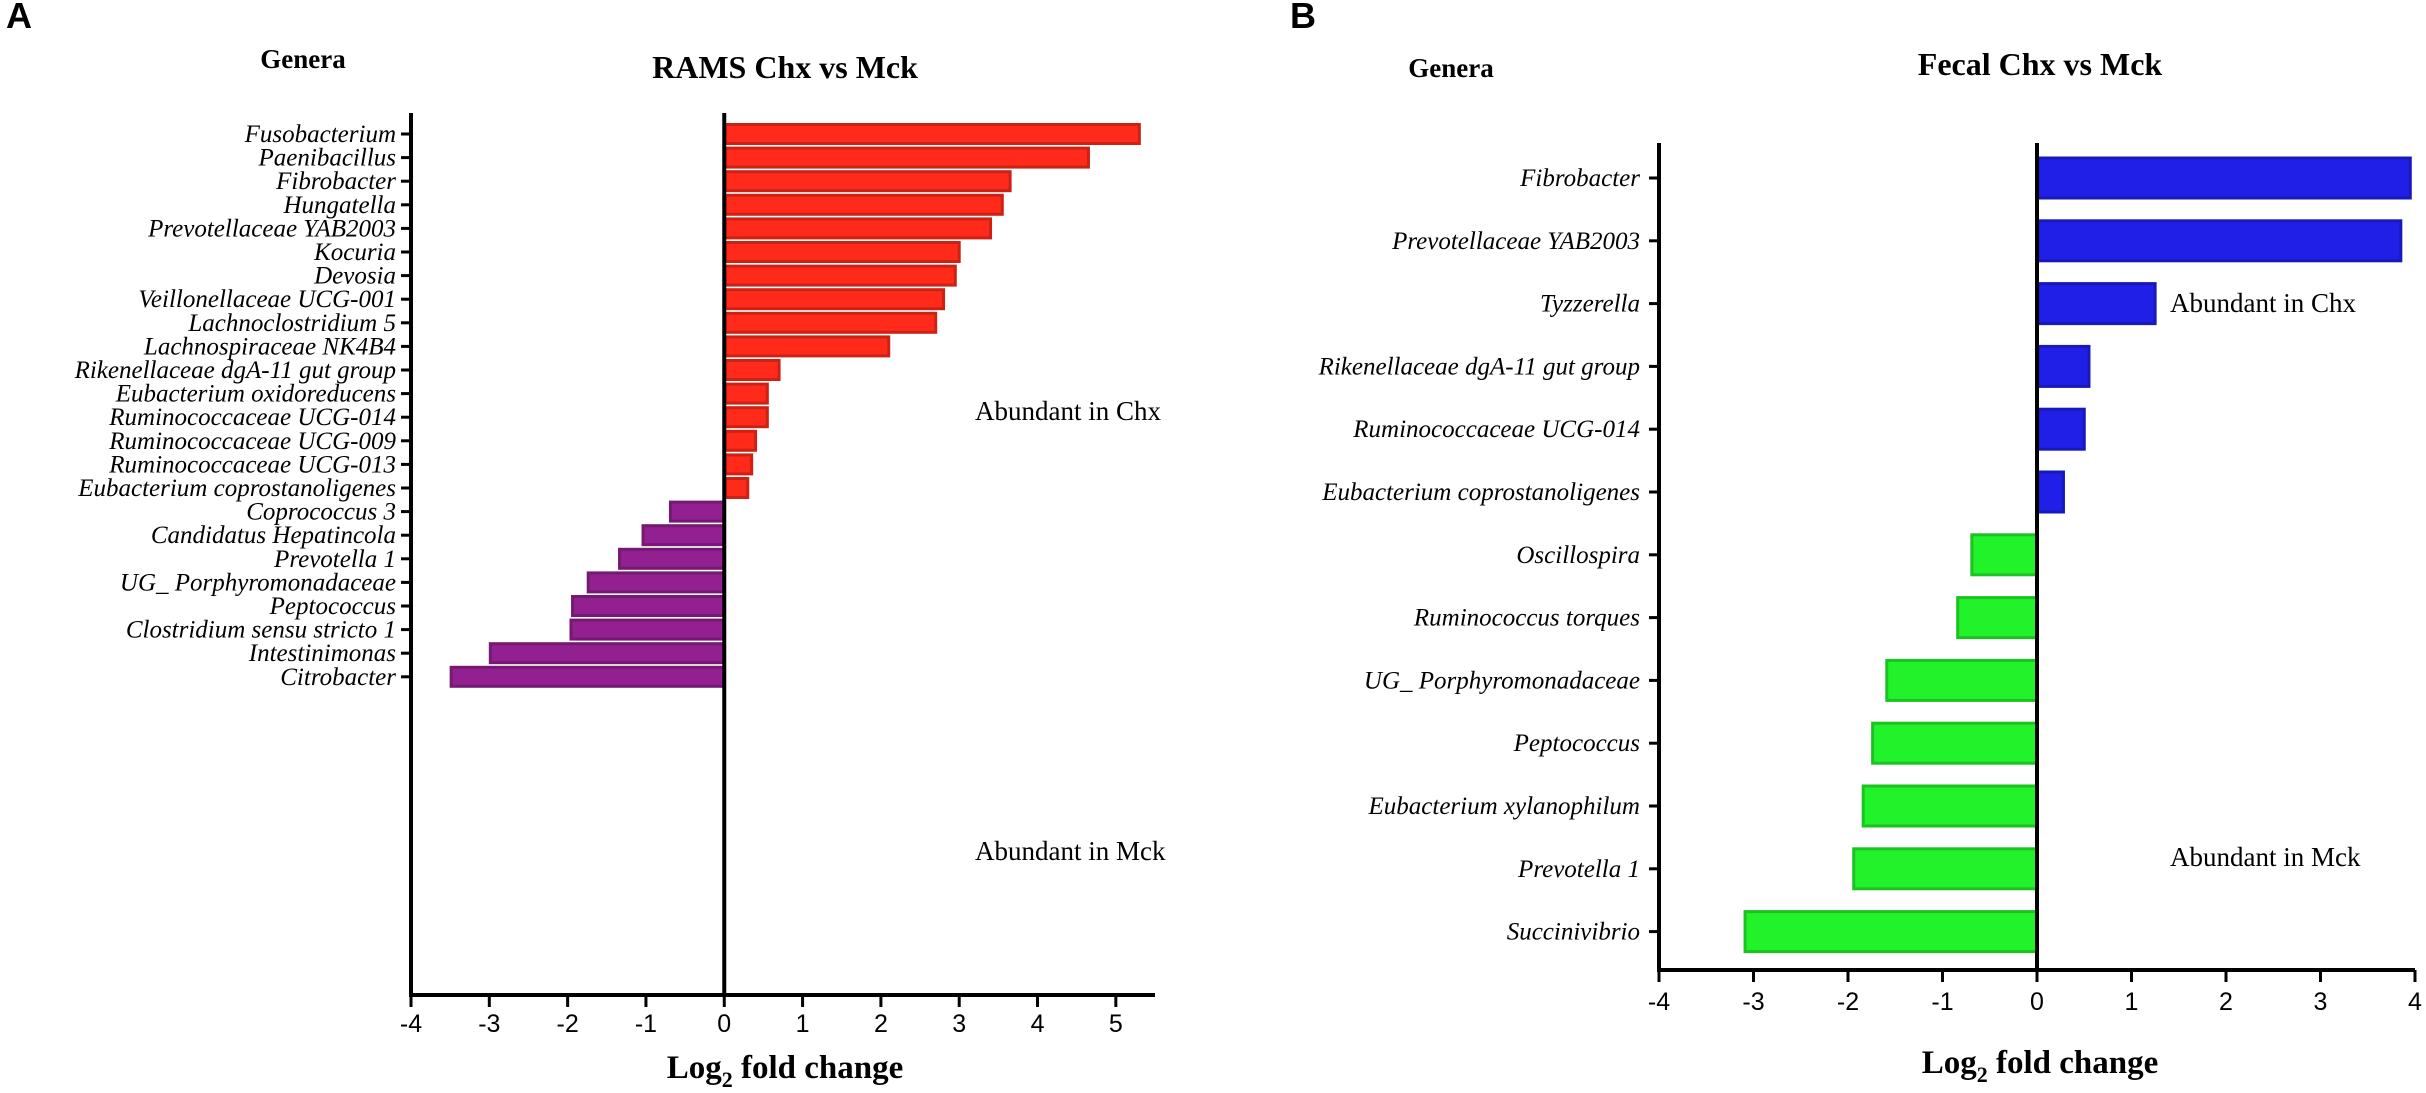 The width and height of the screenshot is (2426, 1093). What do you see at coordinates (338, 677) in the screenshot?
I see `panel-a-category-label: Citrobacter` at bounding box center [338, 677].